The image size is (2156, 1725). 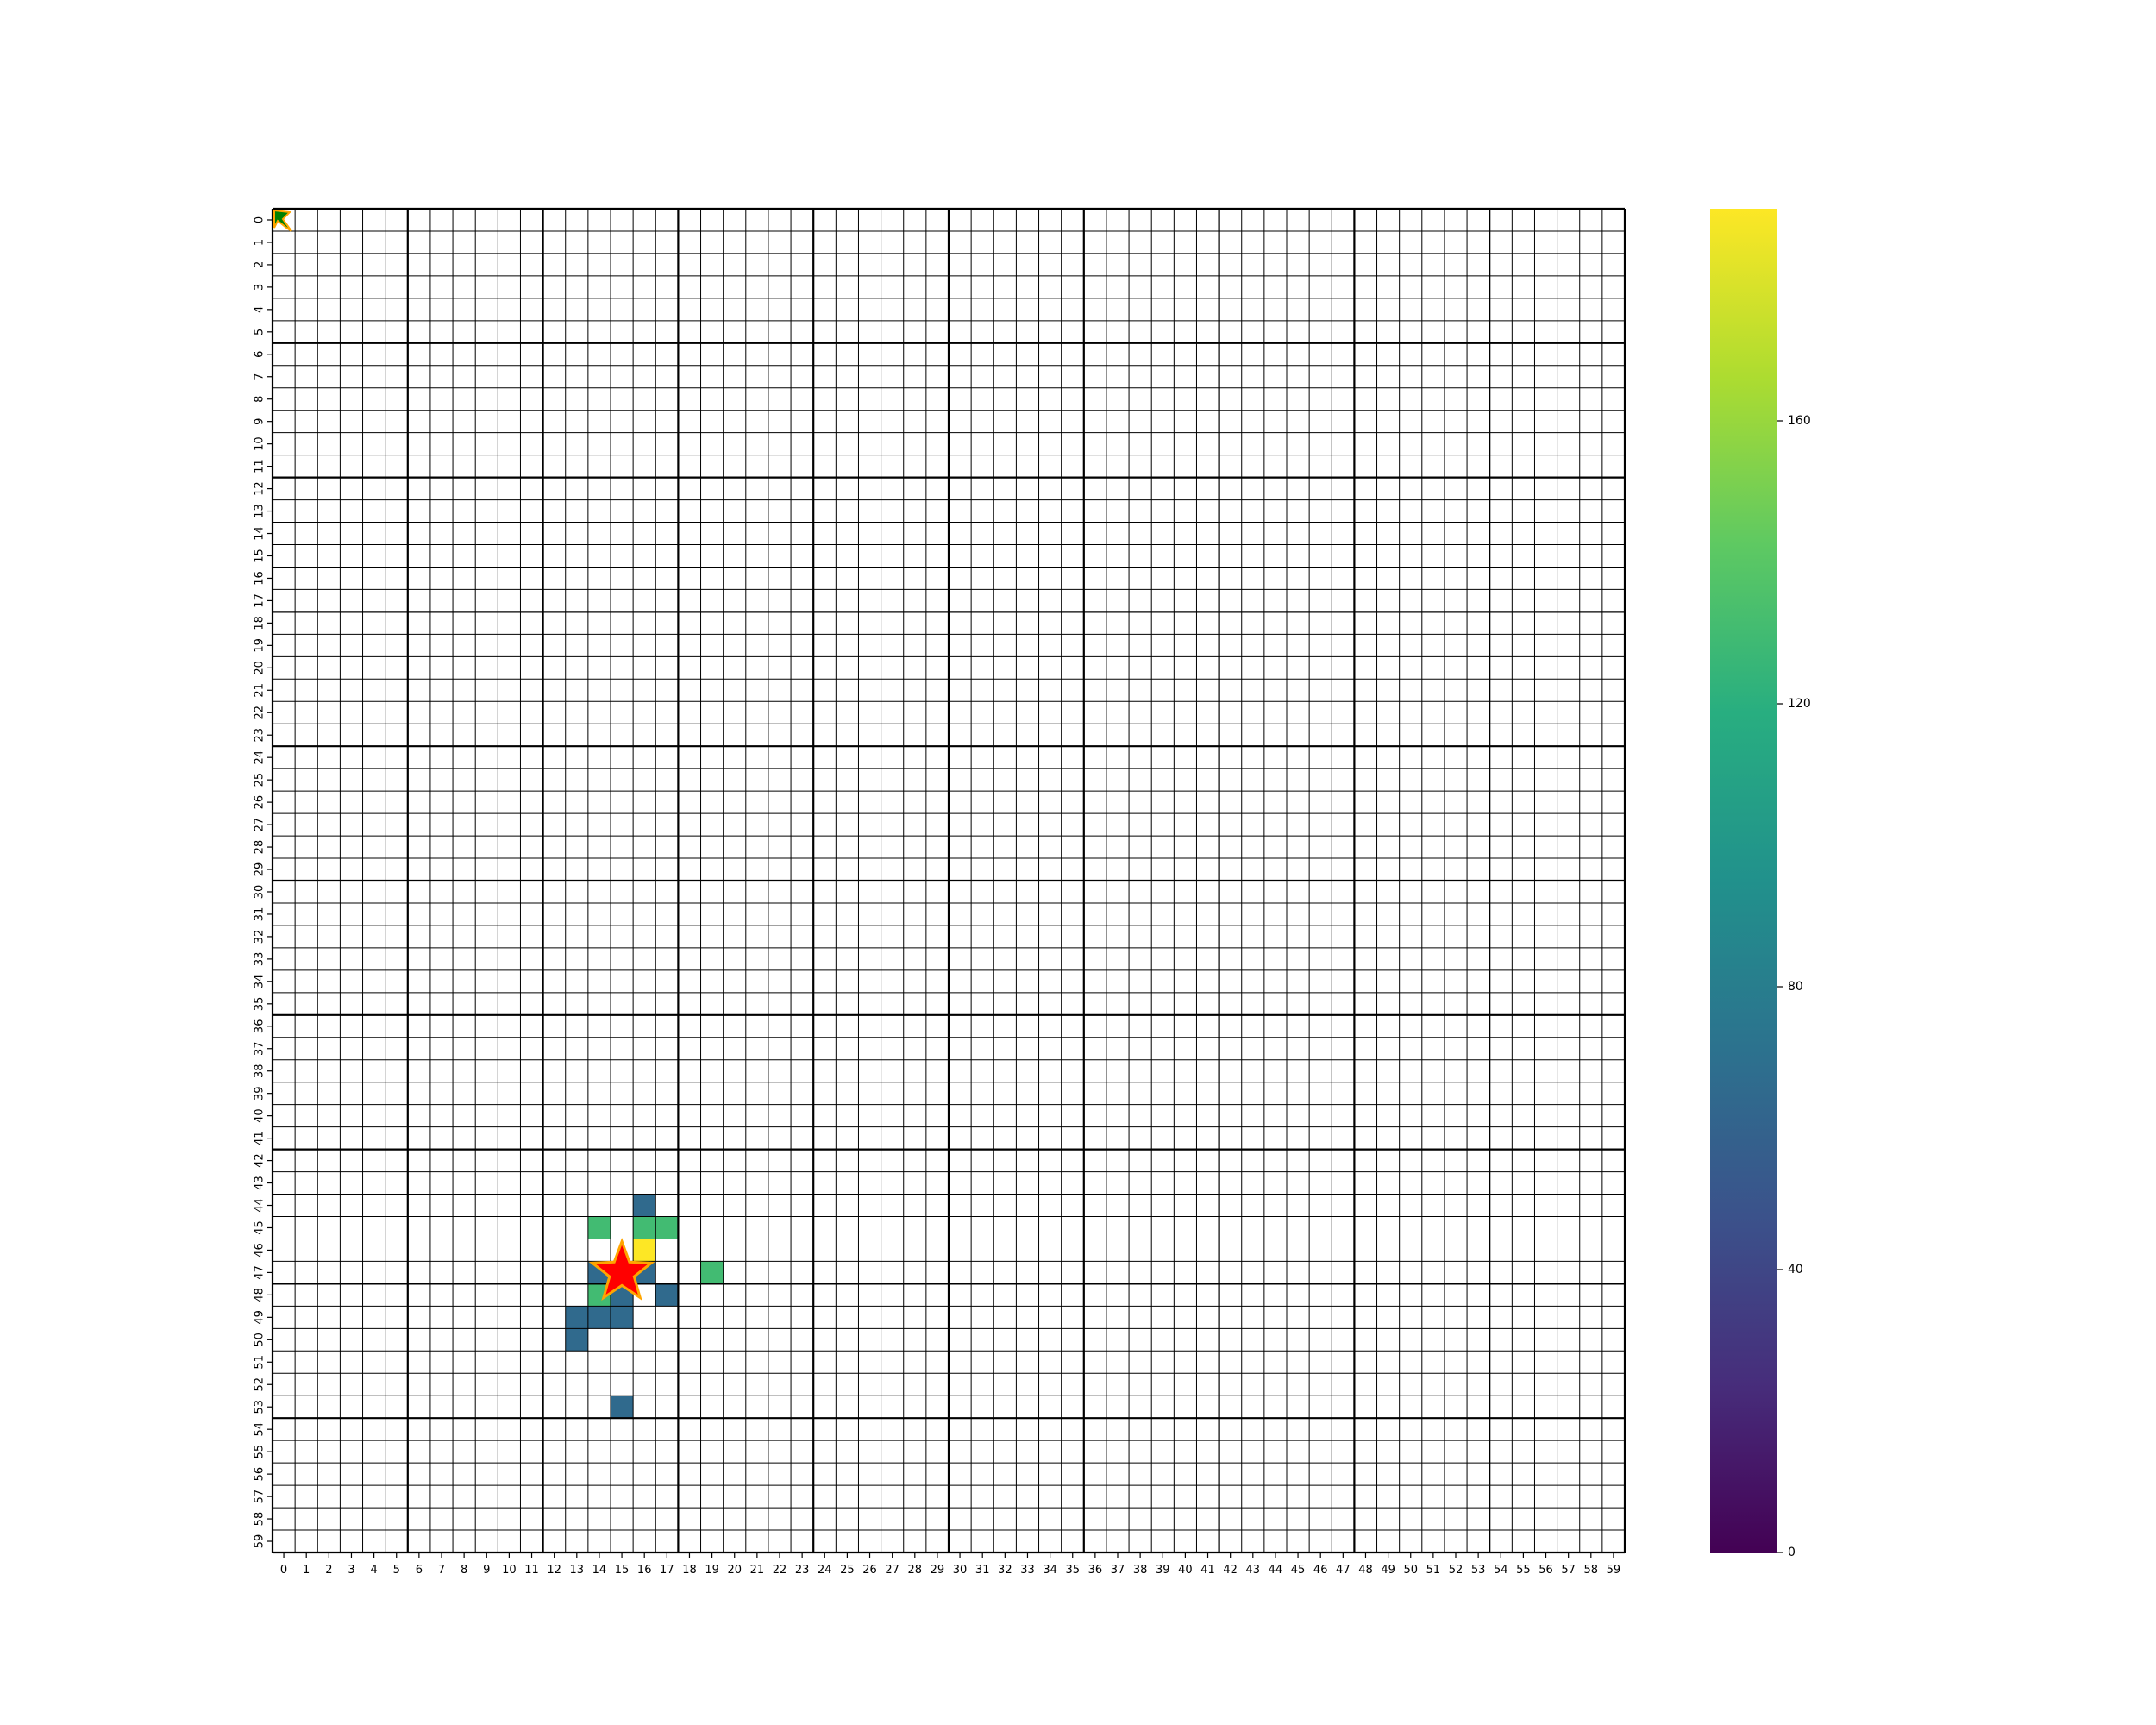 I want to click on y-tick-label: 2, so click(x=260, y=265).